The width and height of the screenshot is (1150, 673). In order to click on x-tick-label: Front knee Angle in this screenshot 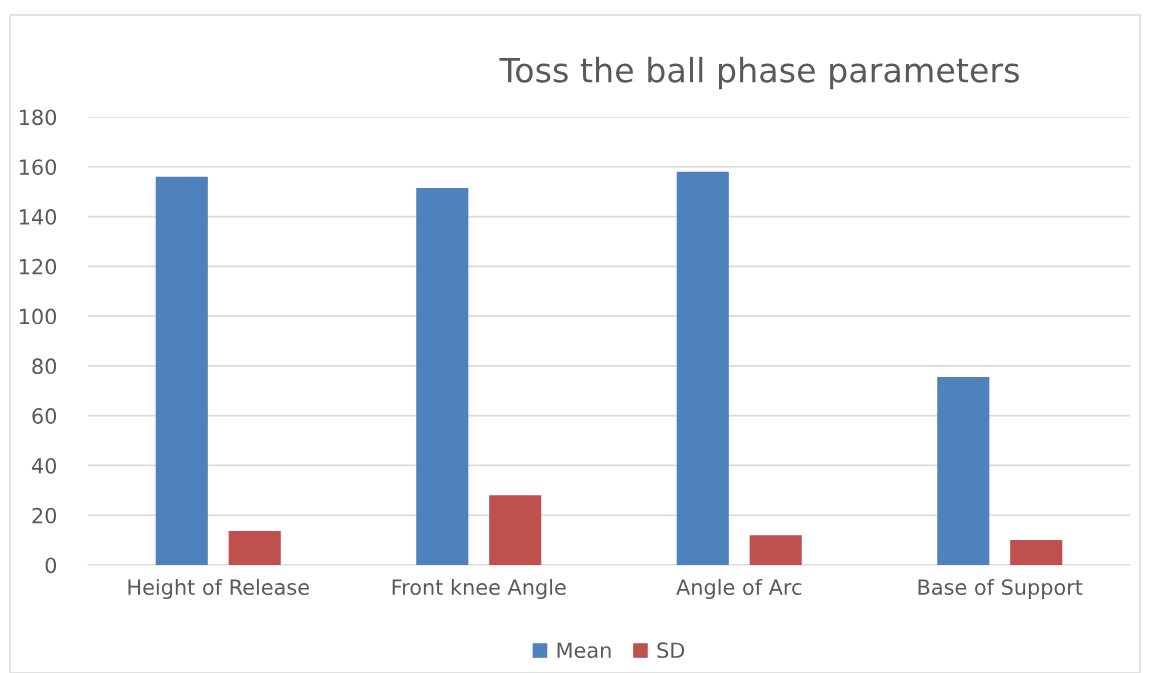, I will do `click(479, 589)`.